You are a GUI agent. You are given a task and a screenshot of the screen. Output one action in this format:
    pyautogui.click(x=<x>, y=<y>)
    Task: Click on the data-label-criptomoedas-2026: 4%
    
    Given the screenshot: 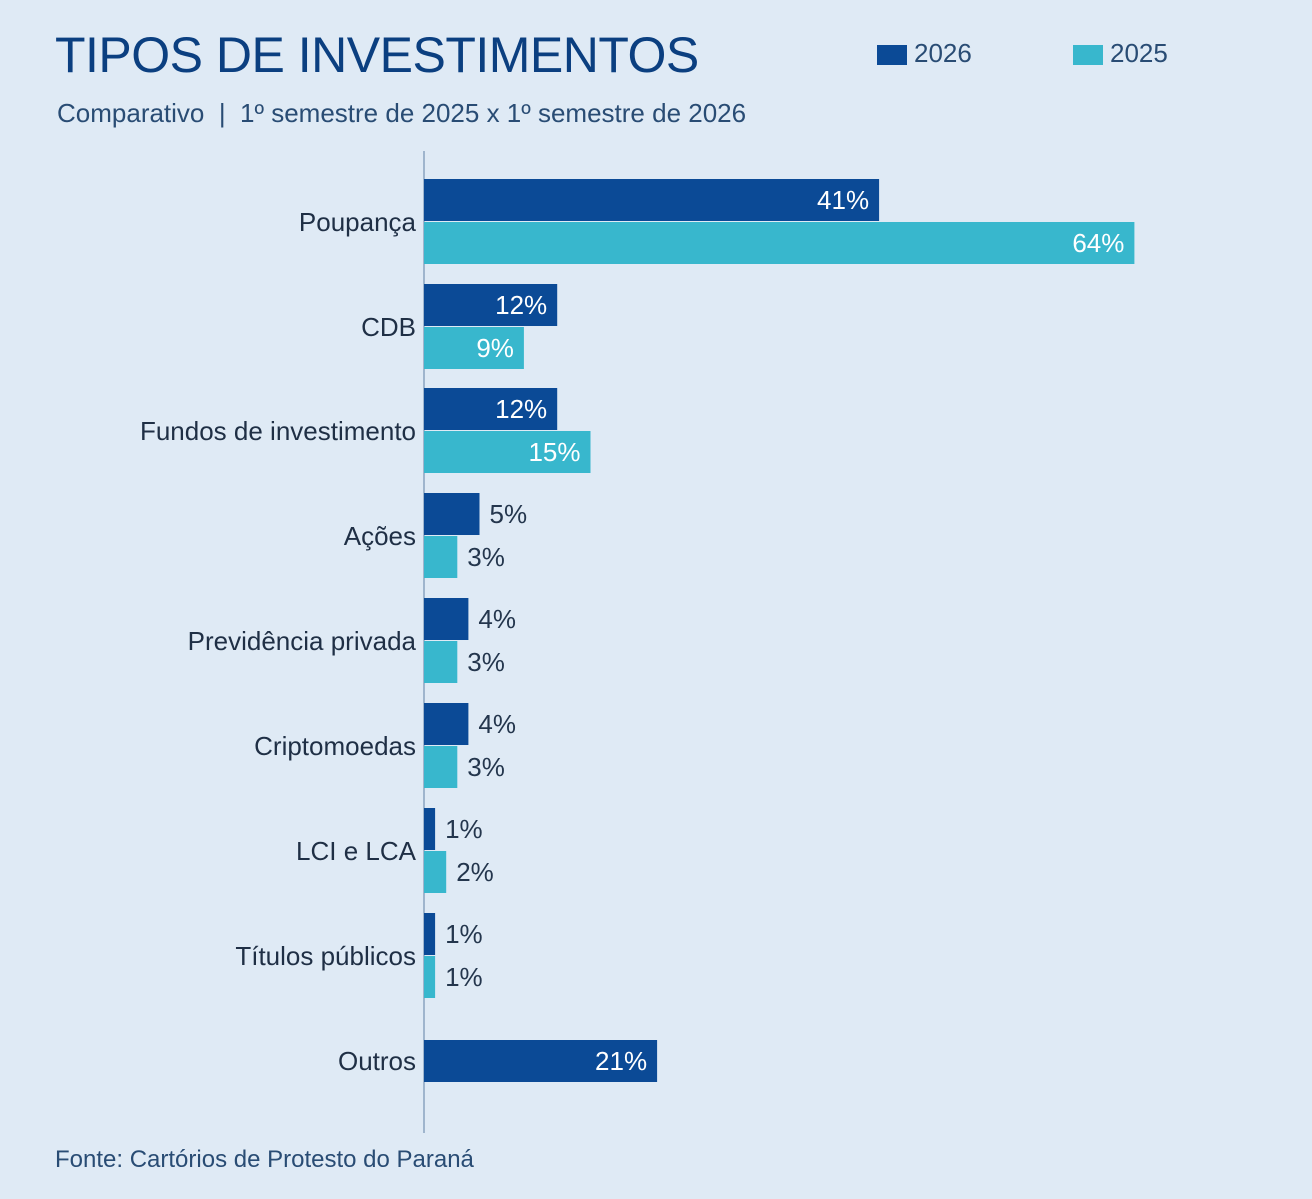 What is the action you would take?
    pyautogui.click(x=497, y=724)
    